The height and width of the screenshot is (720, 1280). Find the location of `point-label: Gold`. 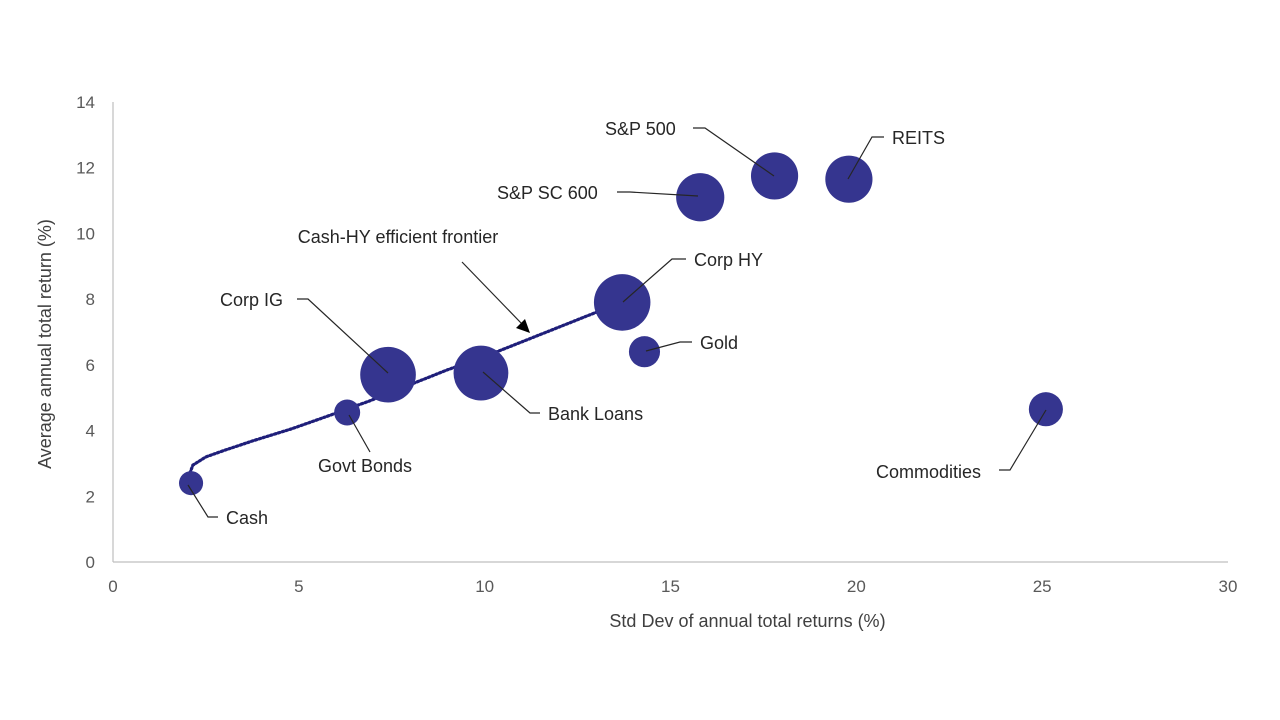

point-label: Gold is located at coordinates (719, 343).